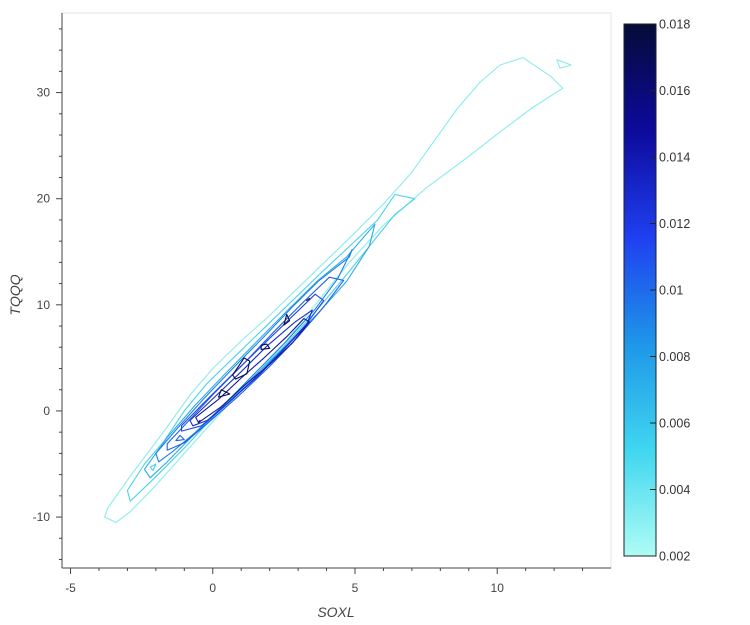 The width and height of the screenshot is (750, 625). Describe the element at coordinates (674, 91) in the screenshot. I see `colorbar-tick-label: 0.016` at that location.